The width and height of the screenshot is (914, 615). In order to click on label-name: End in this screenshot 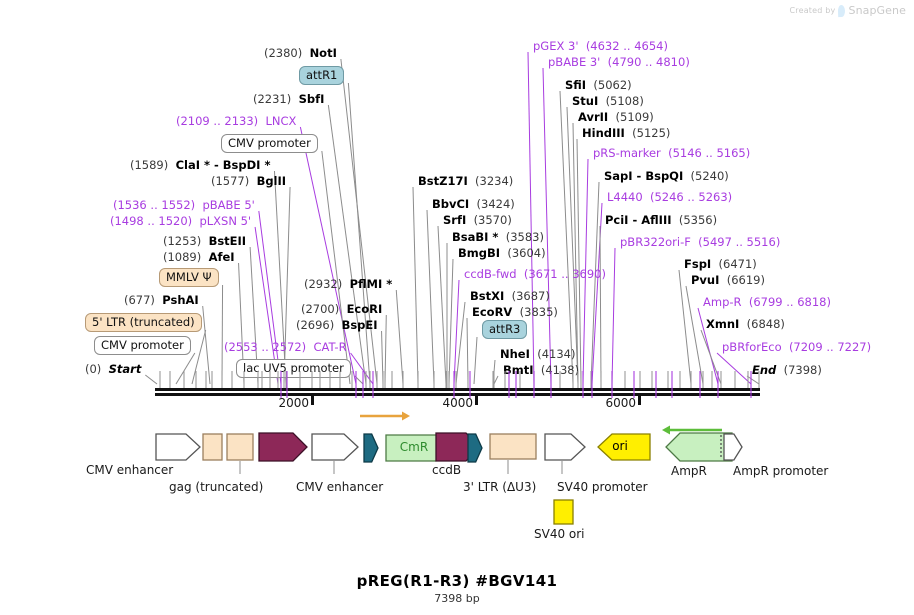, I will do `click(764, 370)`.